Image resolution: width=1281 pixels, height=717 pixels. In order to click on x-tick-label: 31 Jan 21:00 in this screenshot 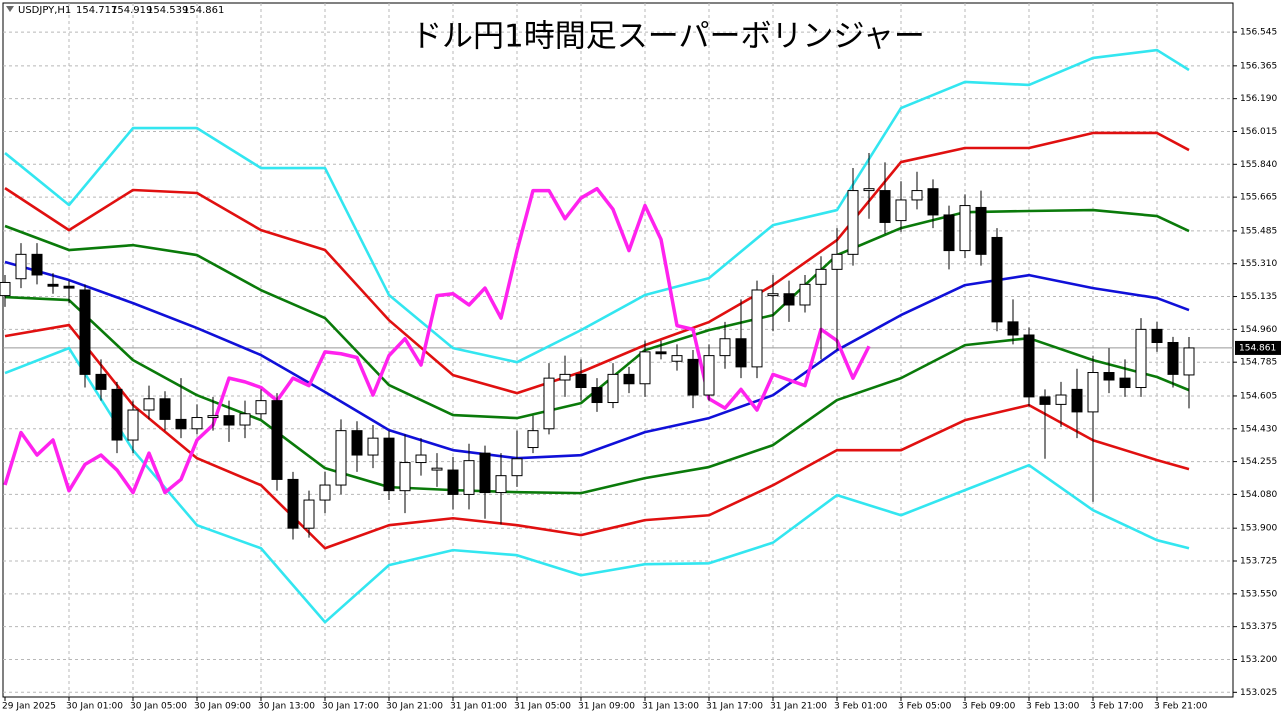, I will do `click(798, 707)`.